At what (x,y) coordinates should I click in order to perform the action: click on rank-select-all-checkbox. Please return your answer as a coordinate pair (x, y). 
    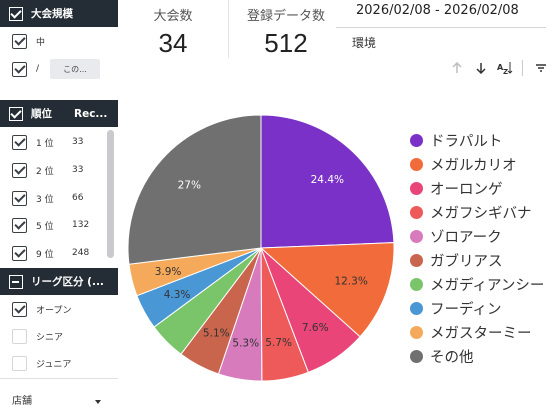
    Looking at the image, I should click on (16, 113).